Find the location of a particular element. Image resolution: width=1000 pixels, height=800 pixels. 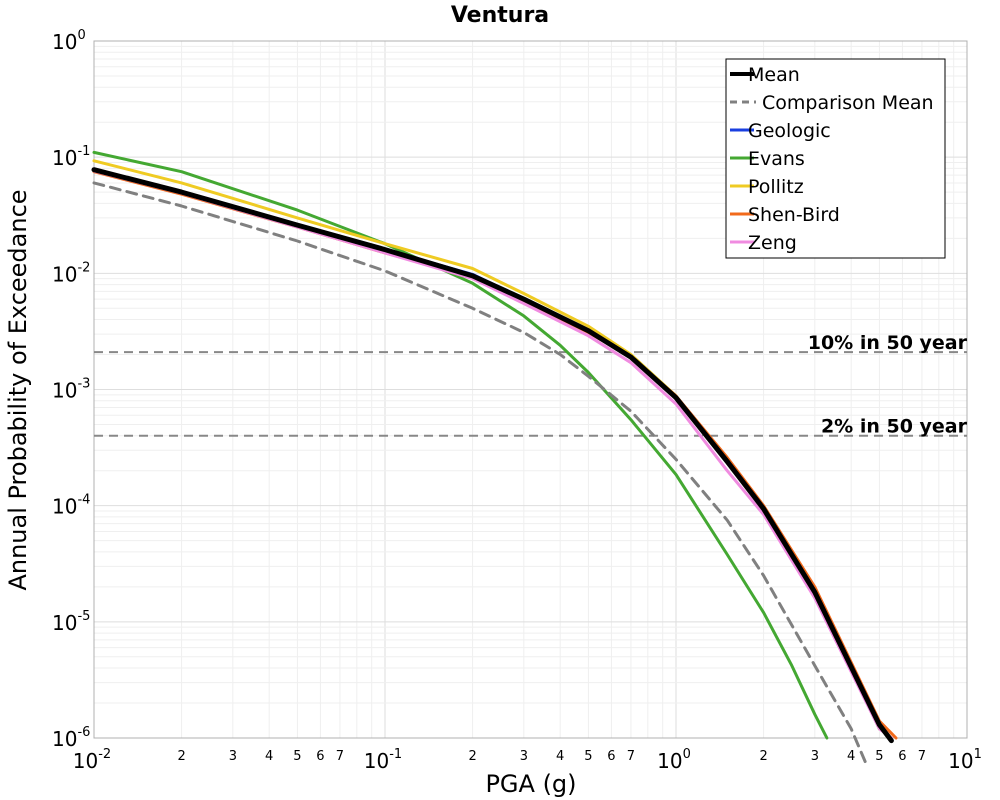

y-tick-label: 10⁻² is located at coordinates (71, 273).